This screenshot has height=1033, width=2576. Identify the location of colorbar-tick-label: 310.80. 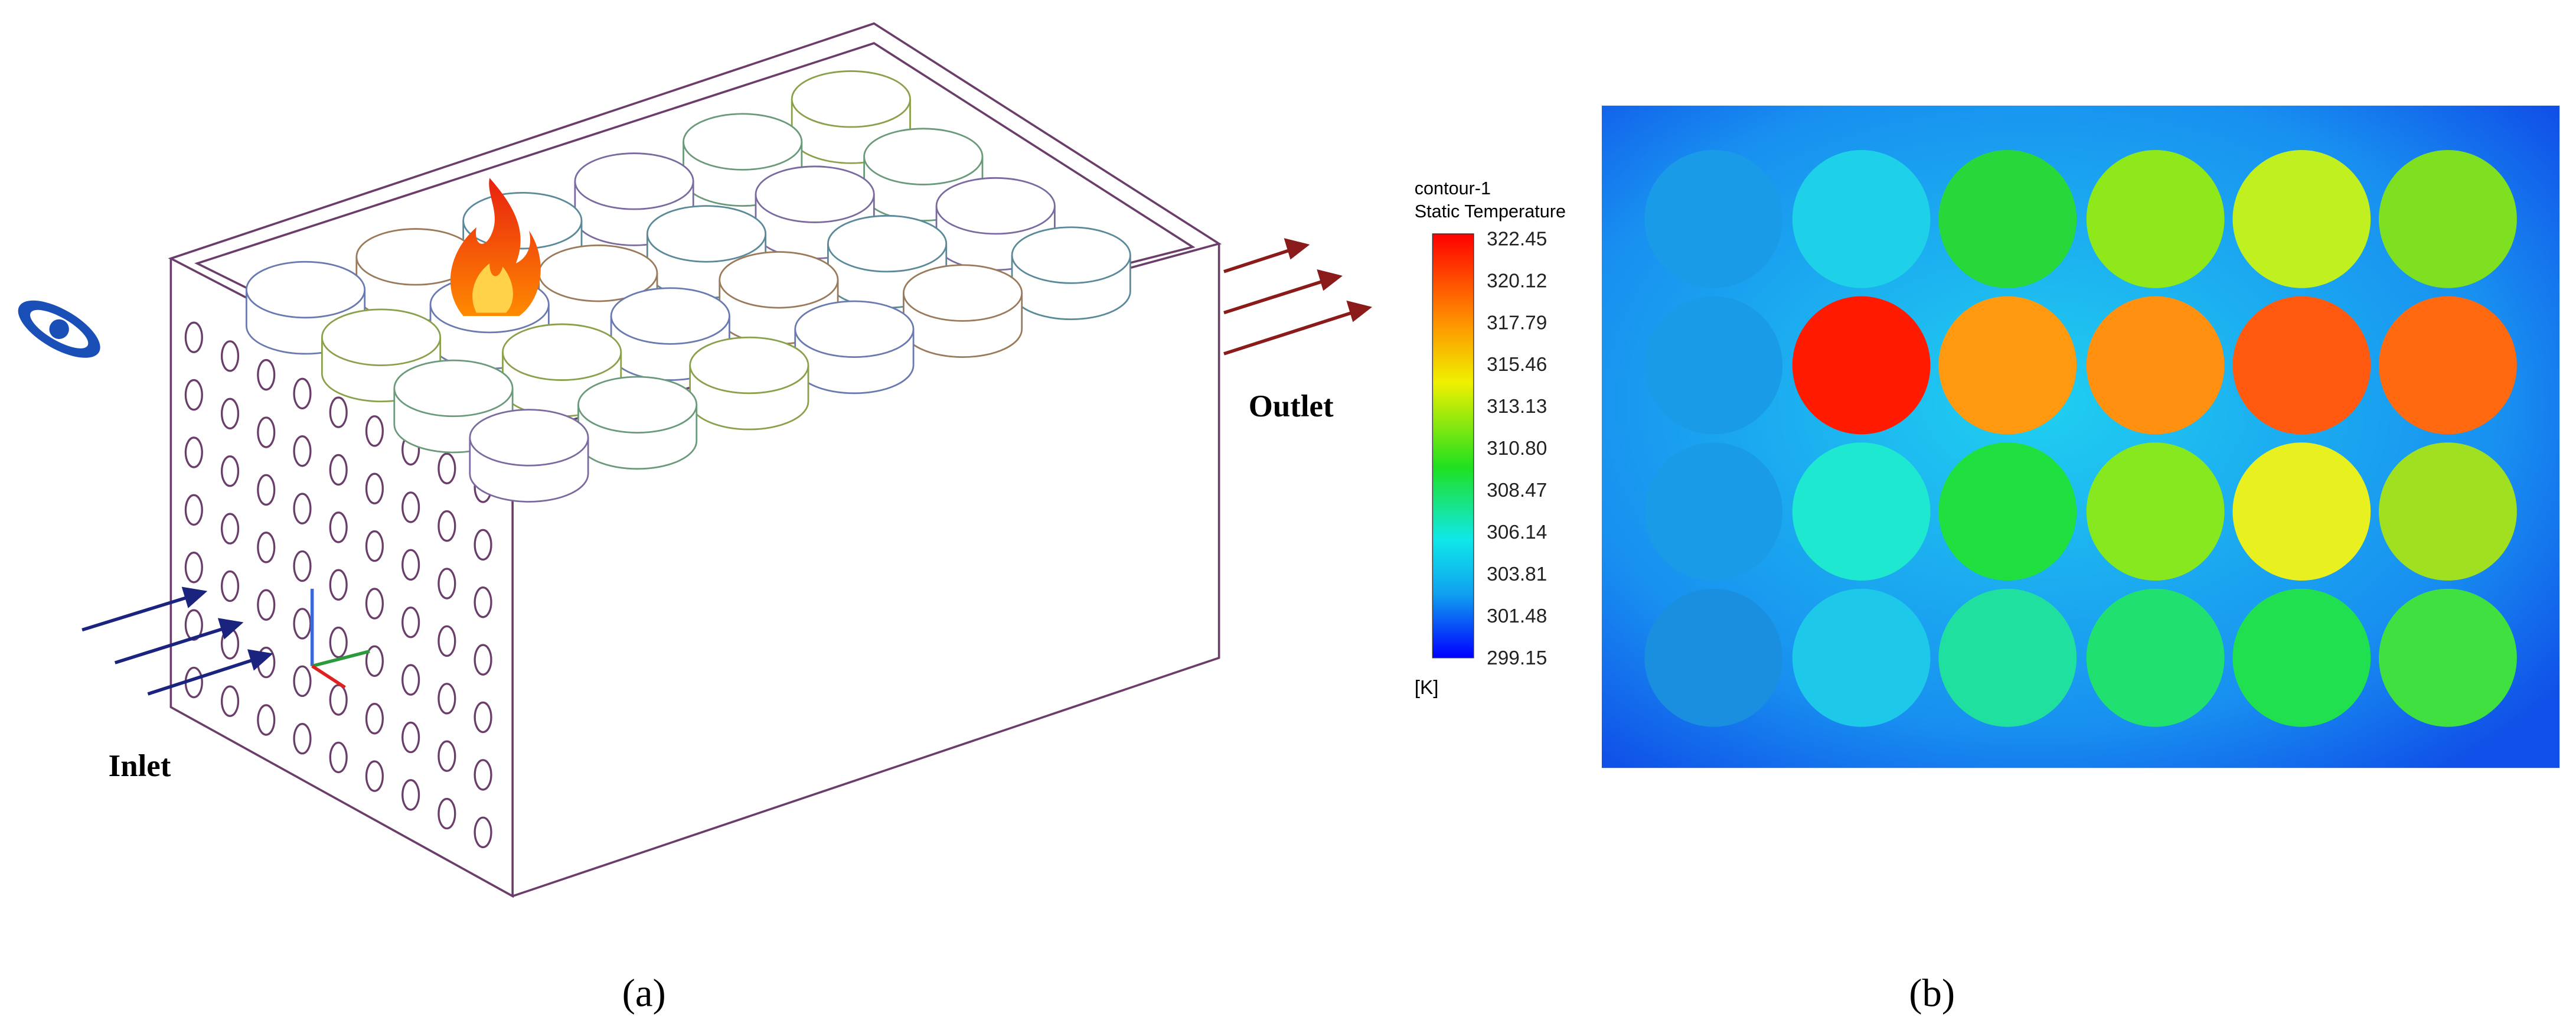
(1517, 449).